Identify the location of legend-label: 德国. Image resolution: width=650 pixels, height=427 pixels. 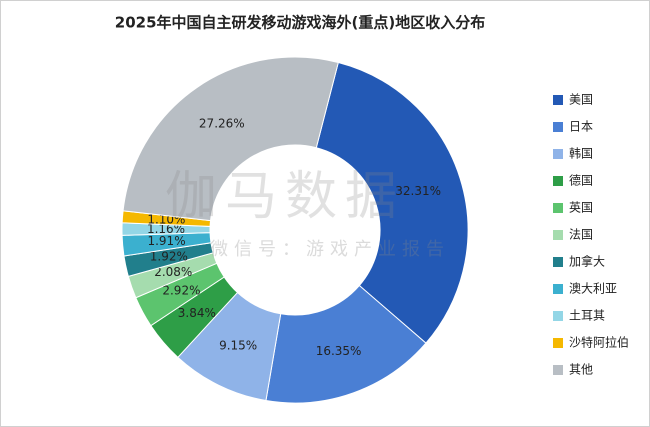
(581, 180).